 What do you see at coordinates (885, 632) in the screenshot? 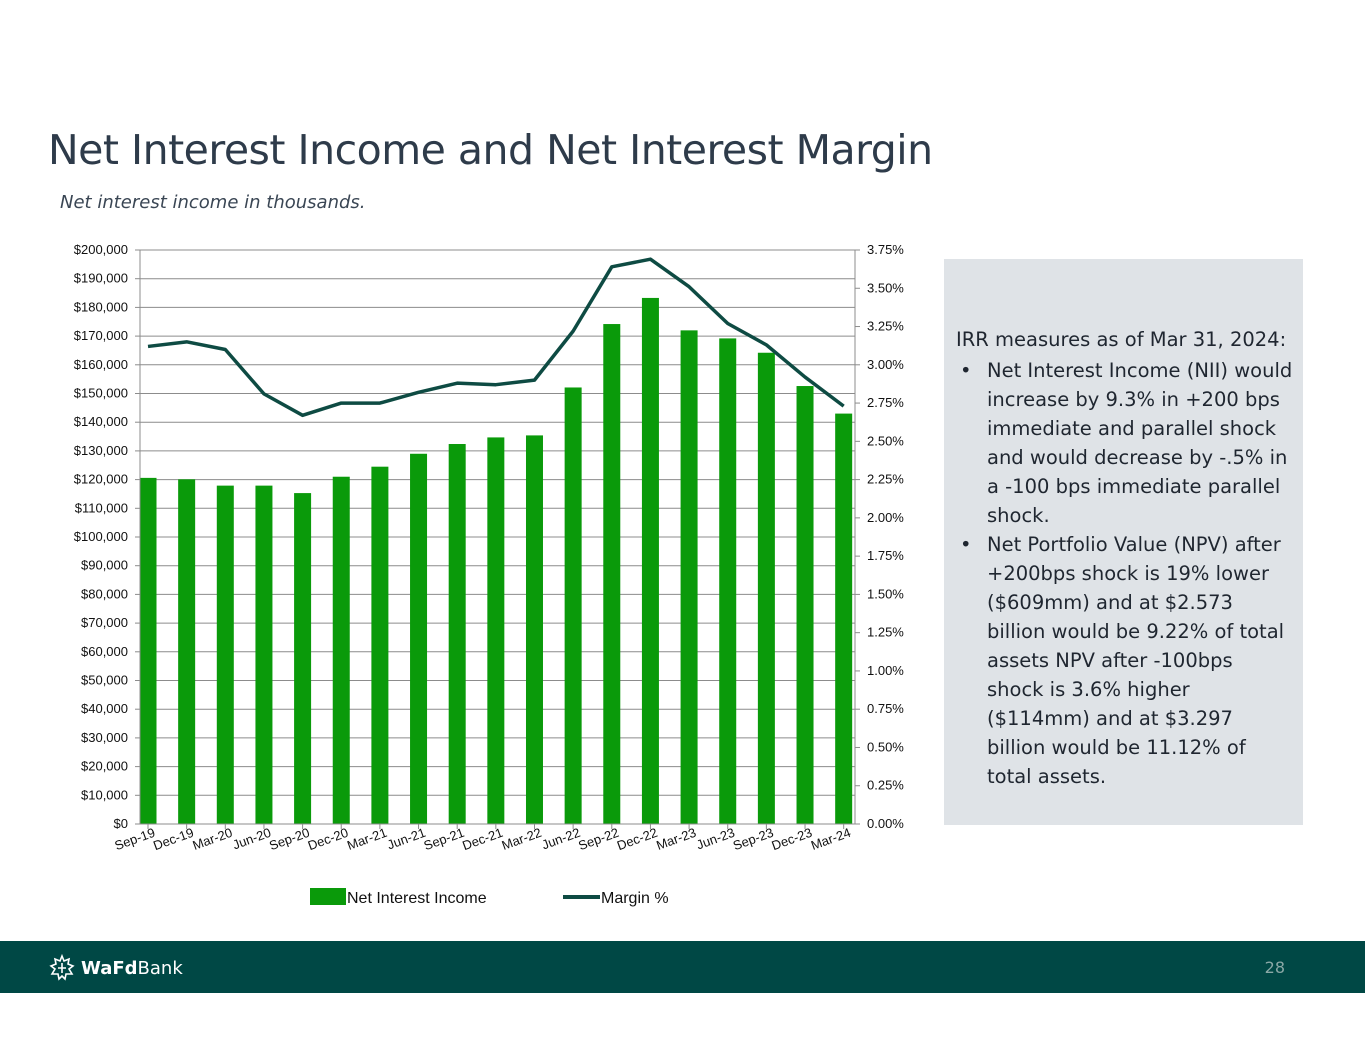
I see `right-tick-label: 1.25%` at bounding box center [885, 632].